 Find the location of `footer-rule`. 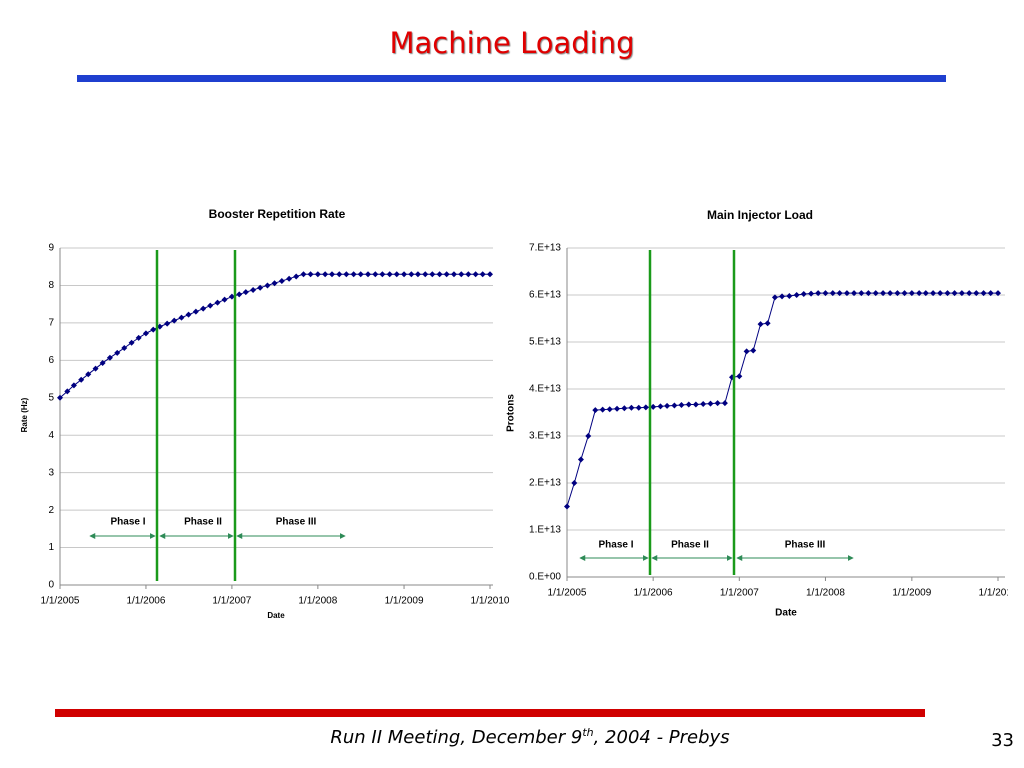

footer-rule is located at coordinates (490, 713).